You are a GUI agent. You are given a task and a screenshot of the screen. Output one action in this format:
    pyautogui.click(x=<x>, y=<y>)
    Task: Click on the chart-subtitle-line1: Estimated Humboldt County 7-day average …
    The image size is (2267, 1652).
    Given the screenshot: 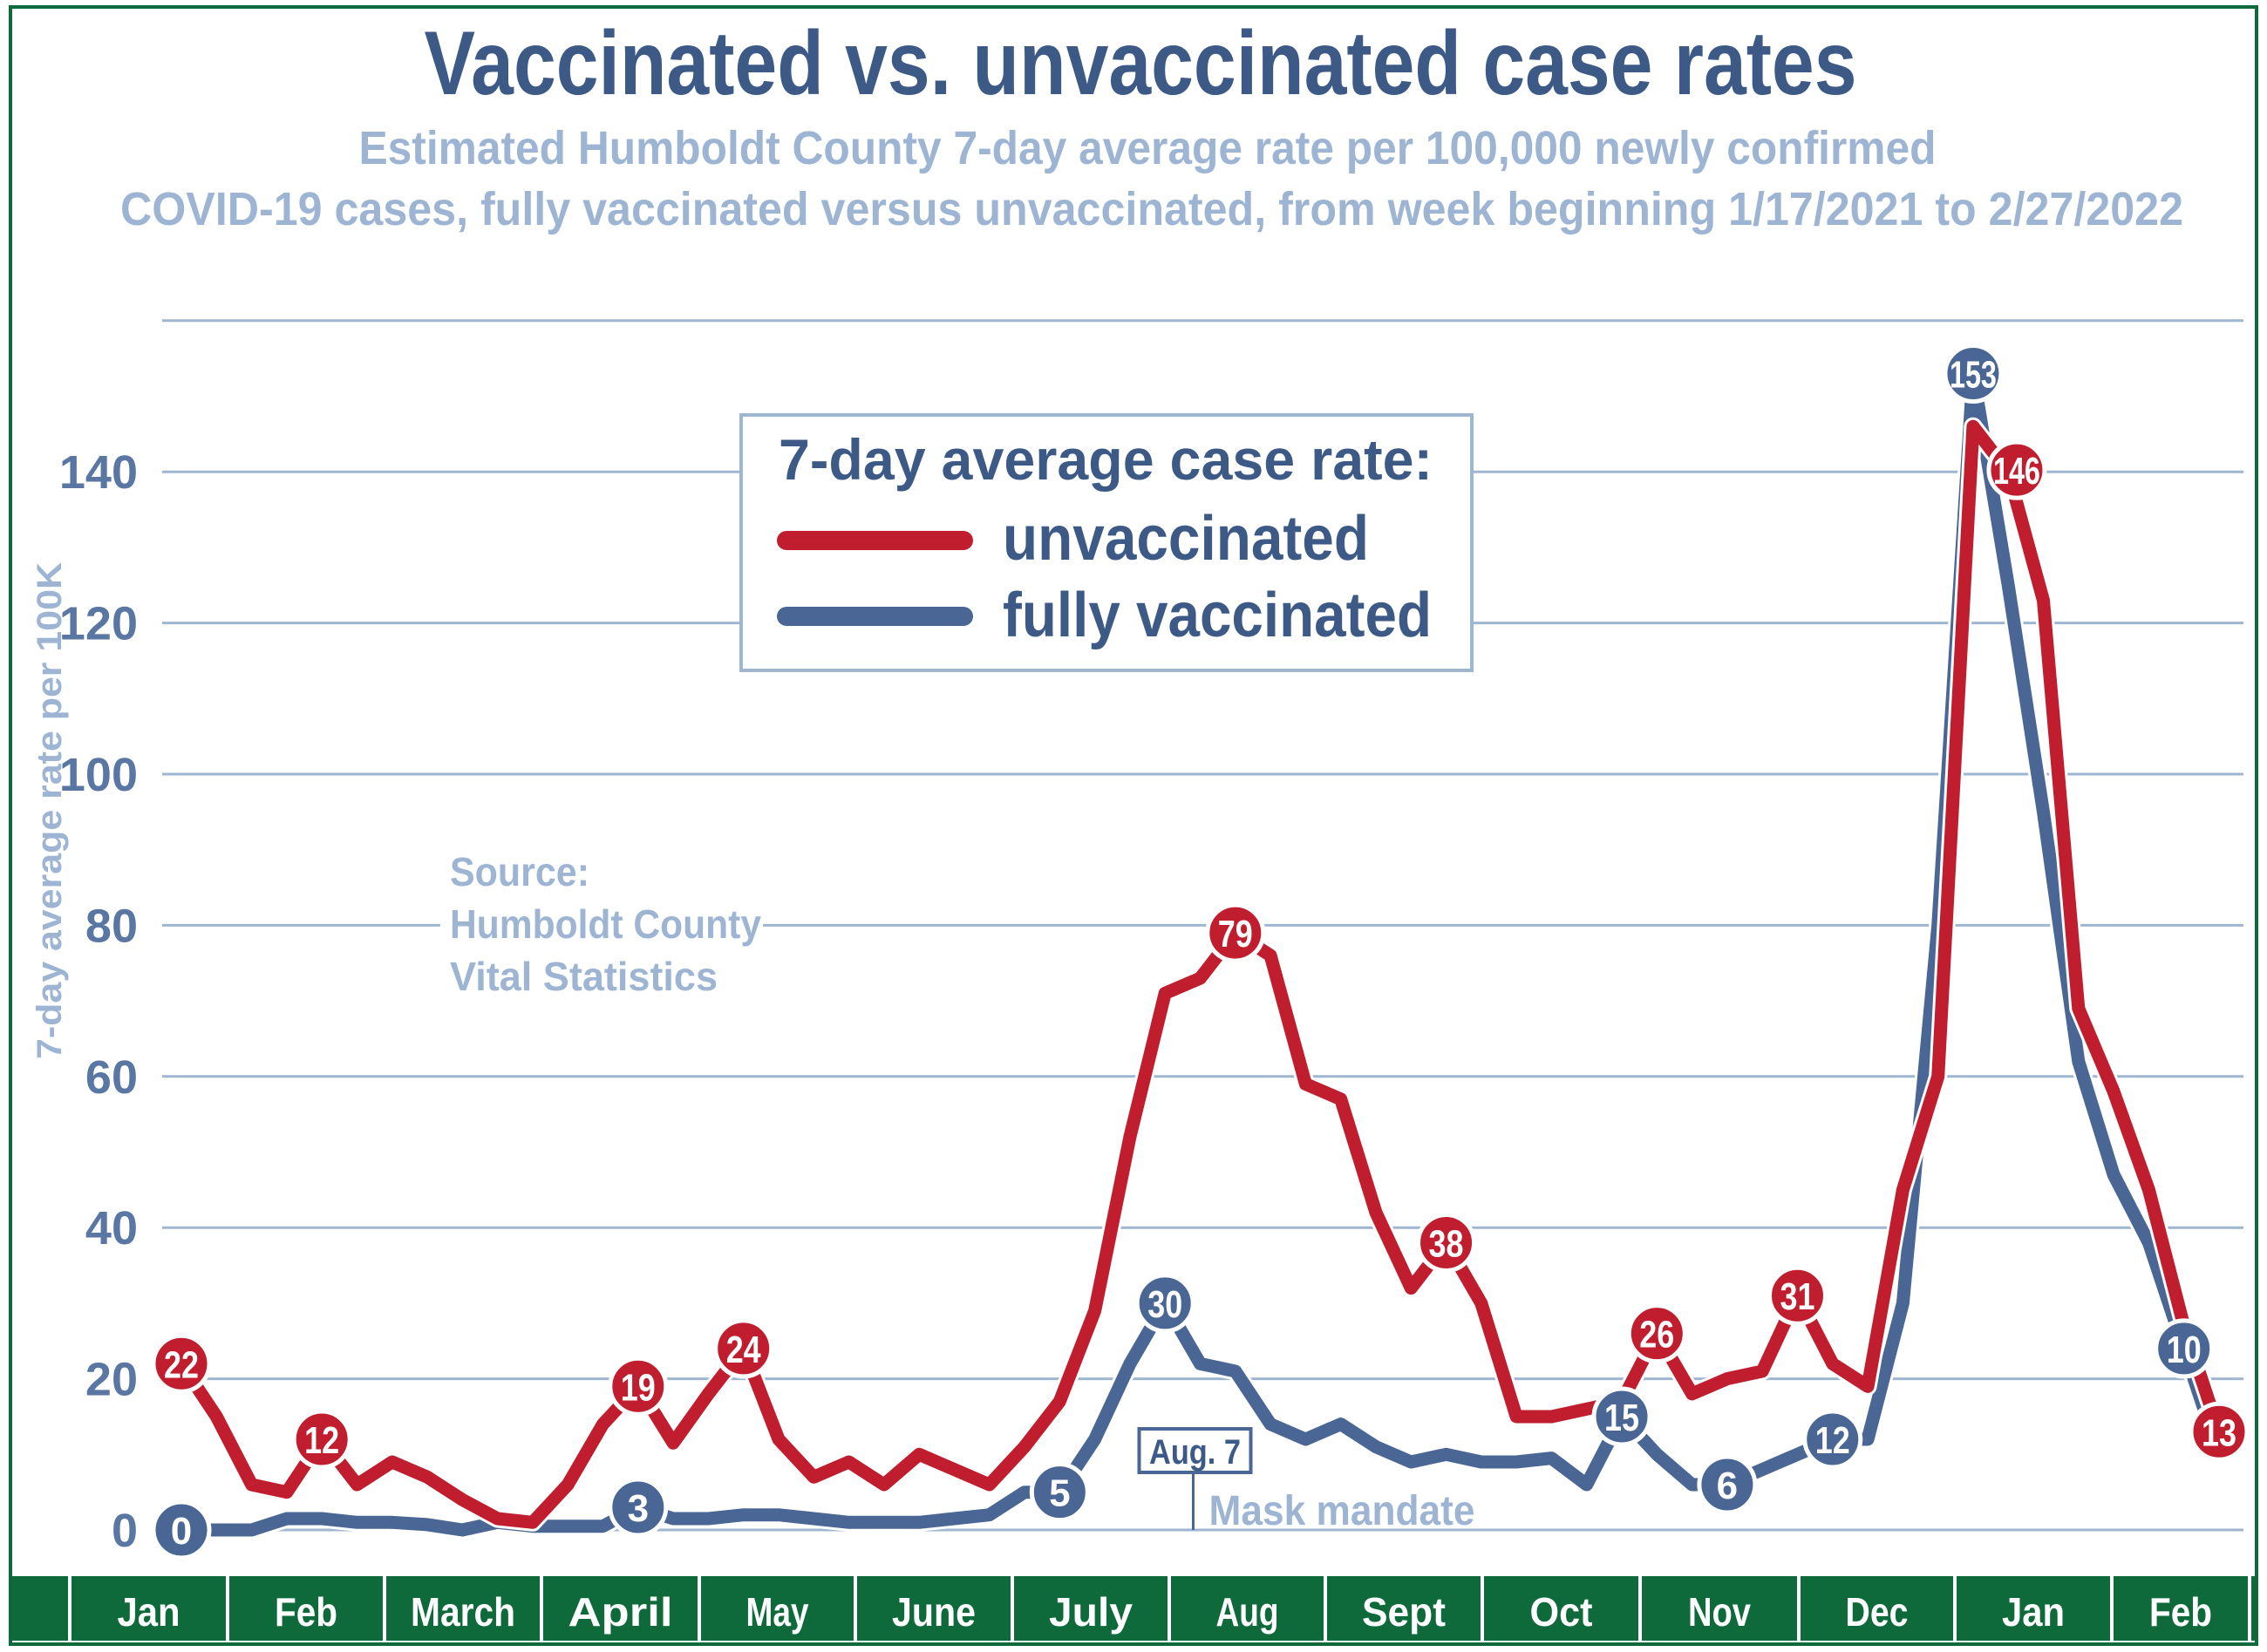 What is the action you would take?
    pyautogui.click(x=1148, y=148)
    